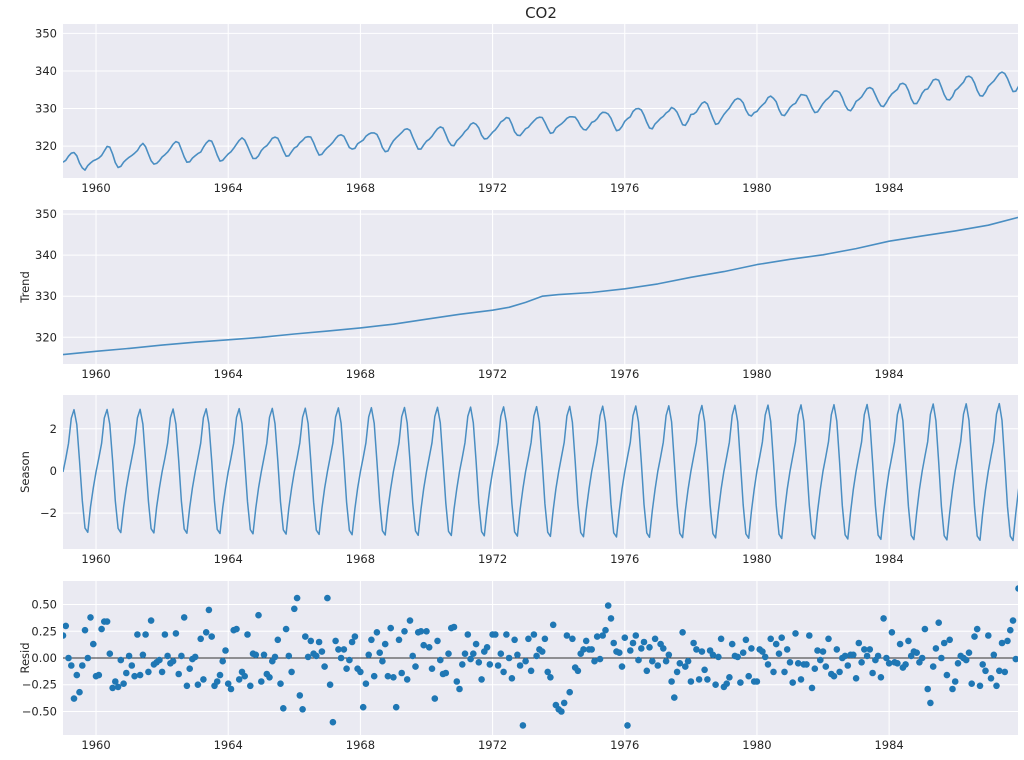 Image resolution: width=1024 pixels, height=760 pixels. Describe the element at coordinates (540, 121) in the screenshot. I see `series-line-co2` at that location.